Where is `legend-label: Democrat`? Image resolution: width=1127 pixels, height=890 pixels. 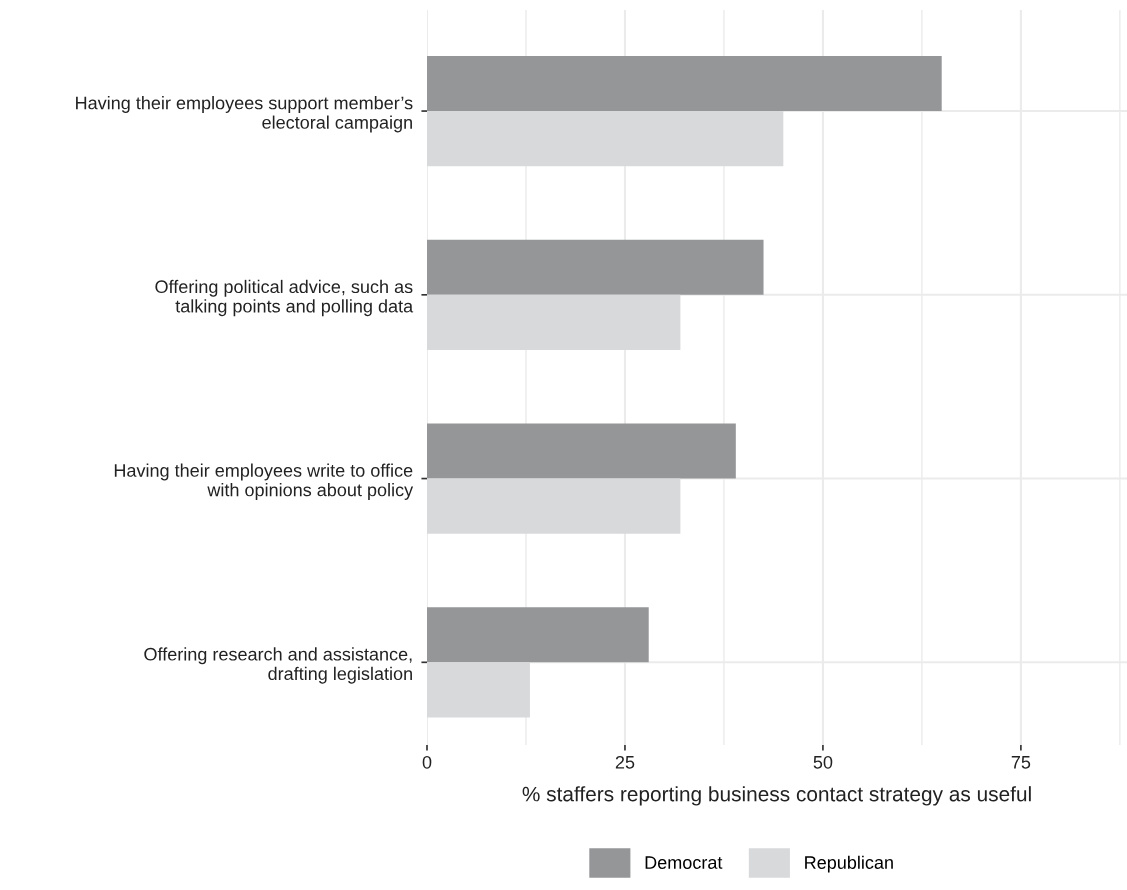 legend-label: Democrat is located at coordinates (684, 862).